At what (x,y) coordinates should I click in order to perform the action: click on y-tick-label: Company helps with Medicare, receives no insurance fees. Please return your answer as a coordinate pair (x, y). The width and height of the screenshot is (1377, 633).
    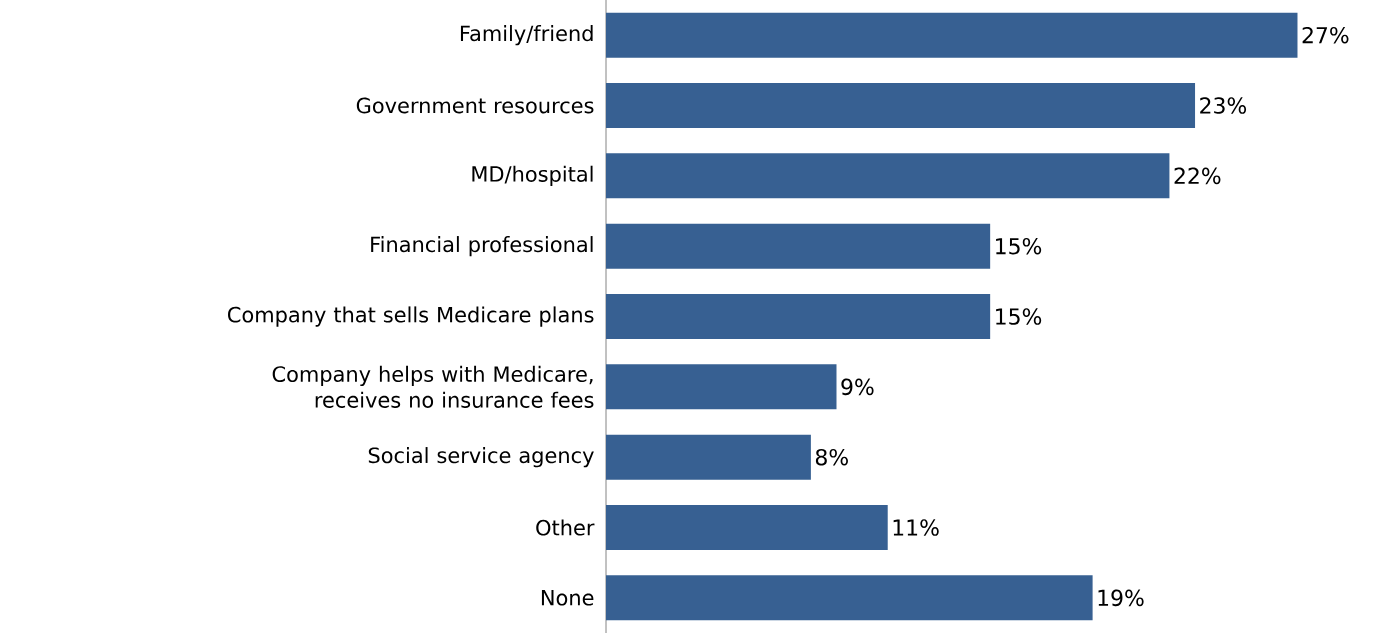
    Looking at the image, I should click on (433, 386).